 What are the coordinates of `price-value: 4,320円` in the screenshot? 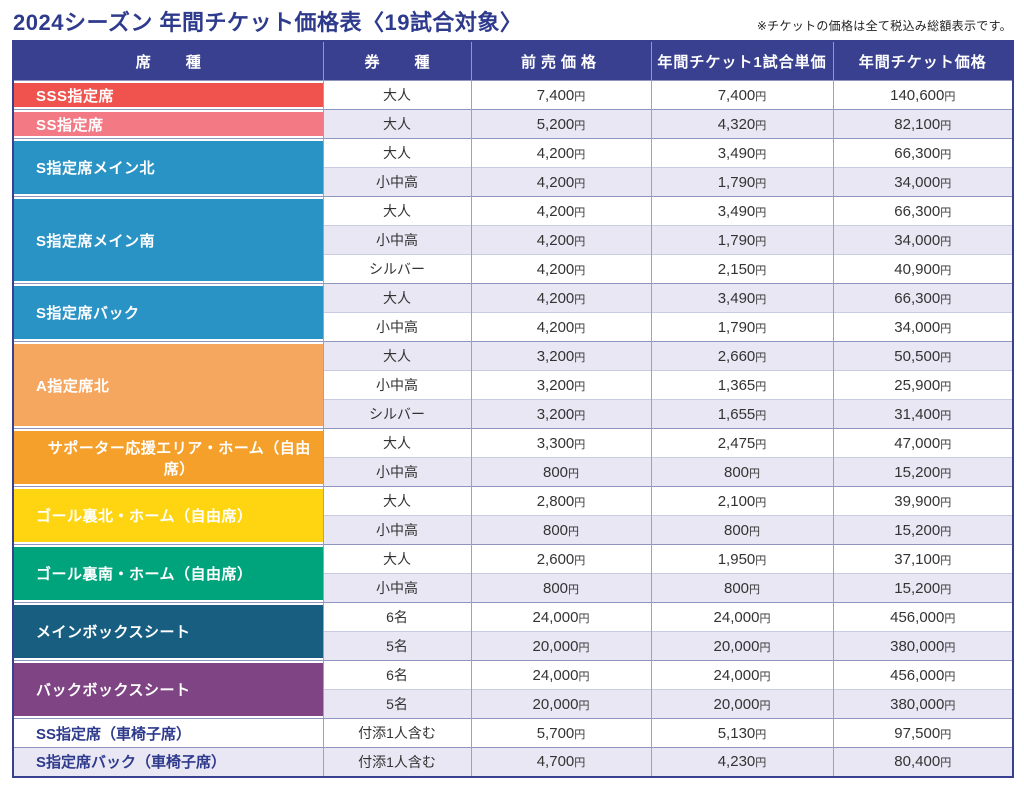 It's located at (741, 124).